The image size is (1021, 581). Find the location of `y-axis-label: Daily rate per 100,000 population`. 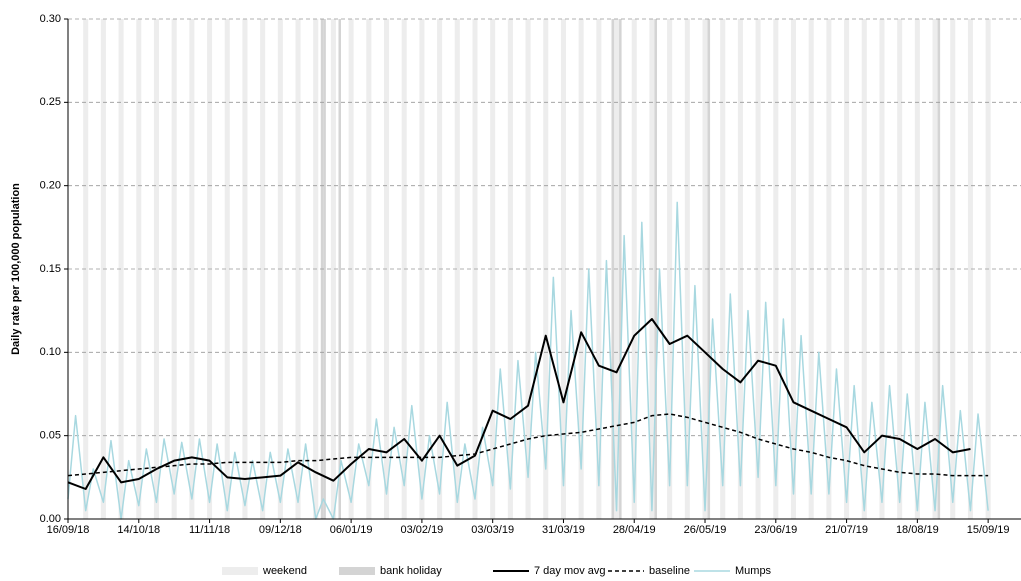

y-axis-label: Daily rate per 100,000 population is located at coordinates (16, 269).